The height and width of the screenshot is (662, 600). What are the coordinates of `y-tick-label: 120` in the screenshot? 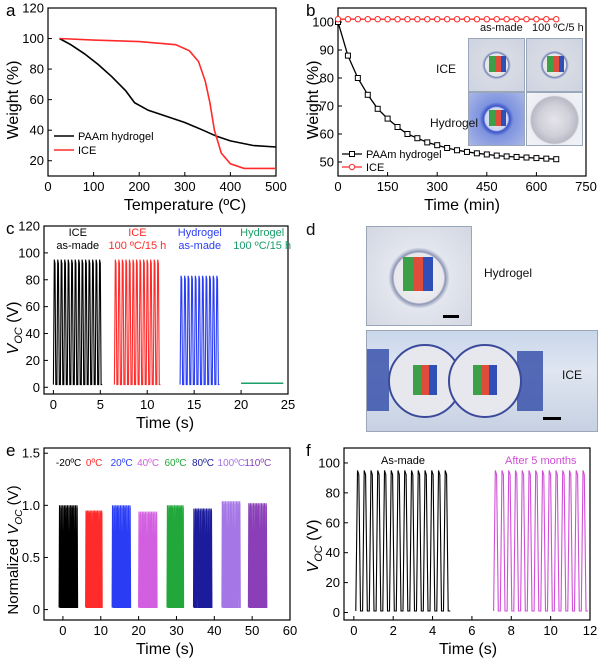 It's located at (33, 8).